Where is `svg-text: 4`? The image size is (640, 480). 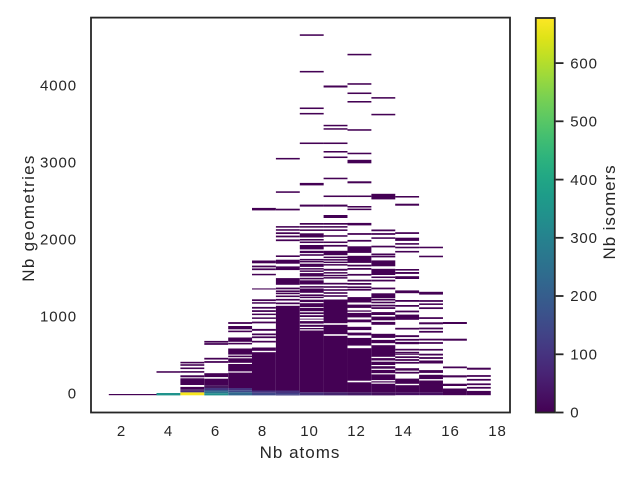
svg-text: 4 is located at coordinates (168, 431).